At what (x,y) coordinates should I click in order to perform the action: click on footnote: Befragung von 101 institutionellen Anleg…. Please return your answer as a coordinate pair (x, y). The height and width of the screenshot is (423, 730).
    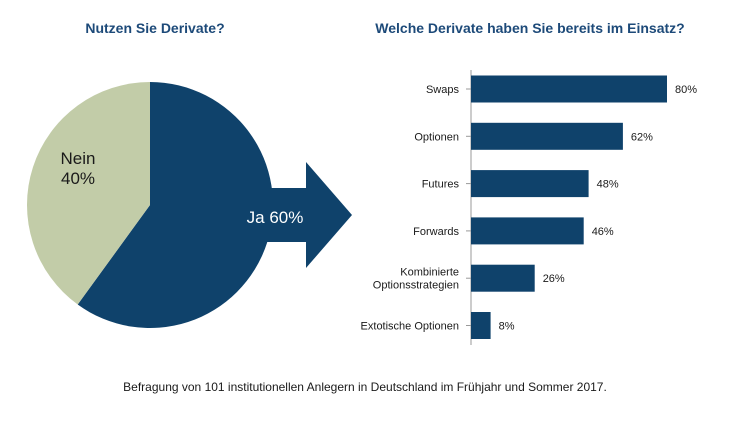
    Looking at the image, I should click on (365, 387).